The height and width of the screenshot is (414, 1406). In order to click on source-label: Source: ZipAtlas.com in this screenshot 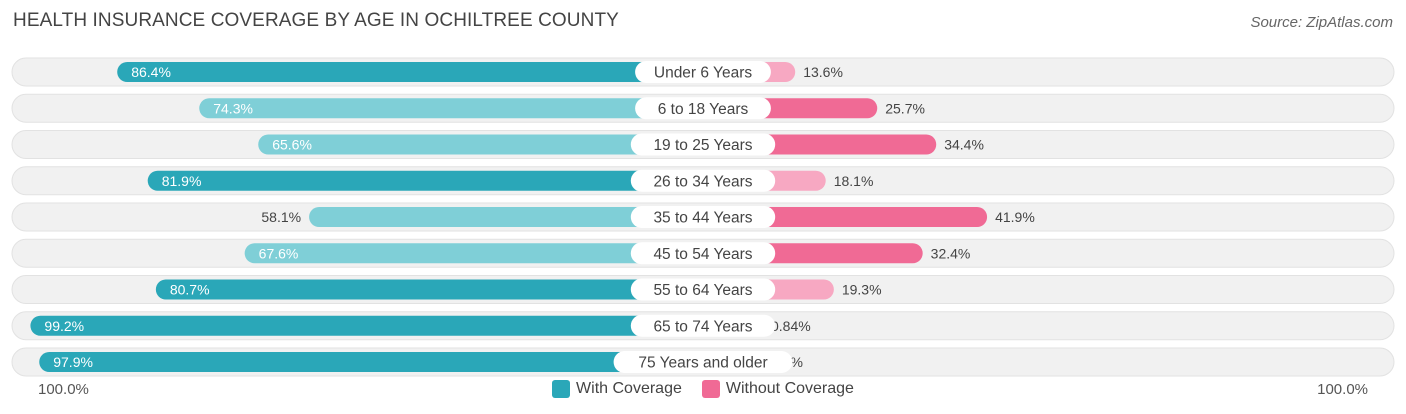, I will do `click(1321, 22)`.